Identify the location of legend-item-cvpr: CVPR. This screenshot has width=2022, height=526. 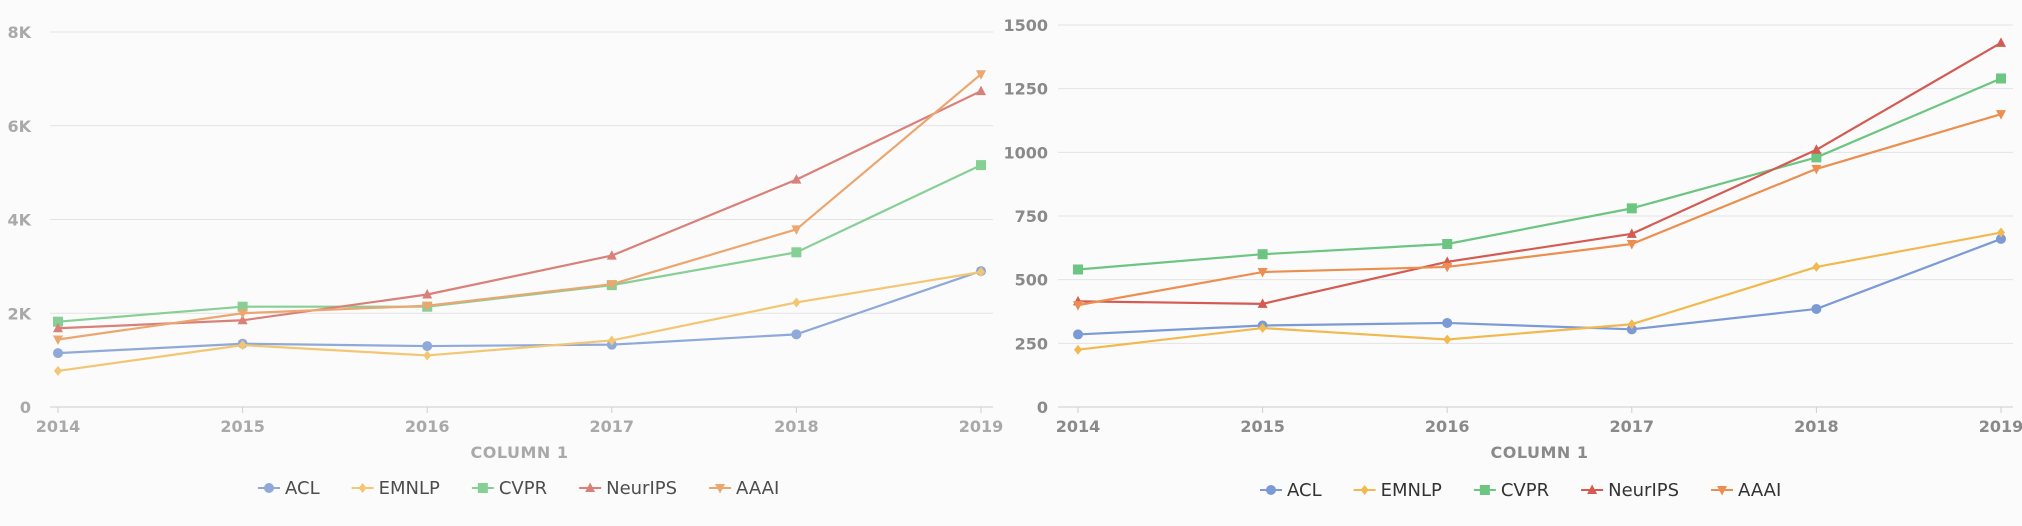
(509, 488).